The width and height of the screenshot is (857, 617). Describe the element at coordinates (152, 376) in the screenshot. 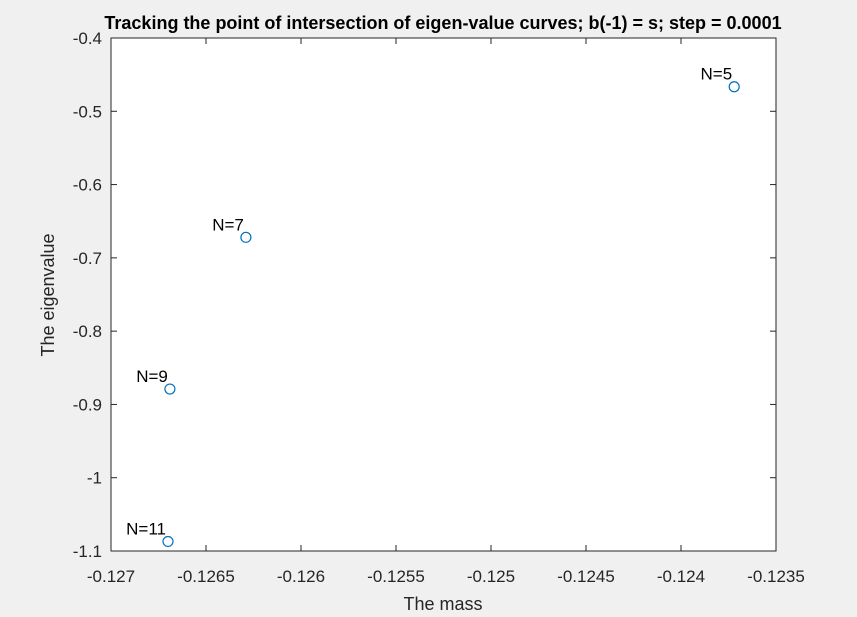

I see `data-point-label: N=9` at that location.